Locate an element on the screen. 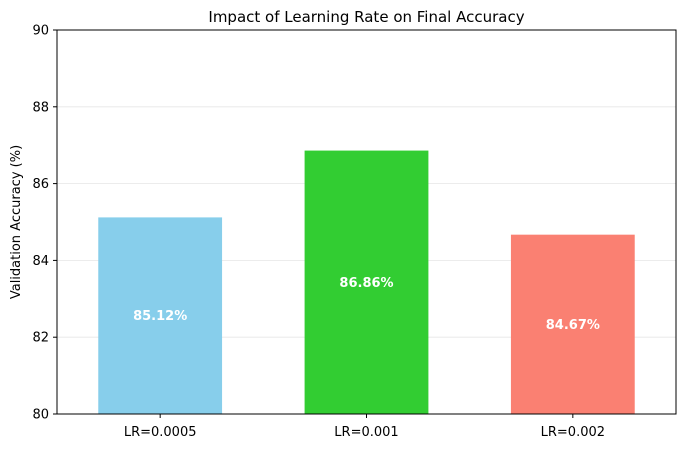  y-tick-label: 80 is located at coordinates (40, 415).